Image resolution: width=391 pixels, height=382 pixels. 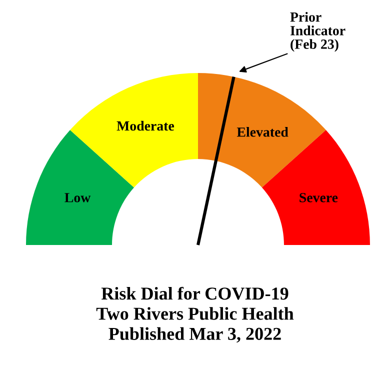 What do you see at coordinates (145, 125) in the screenshot?
I see `slice-label: Moderate` at bounding box center [145, 125].